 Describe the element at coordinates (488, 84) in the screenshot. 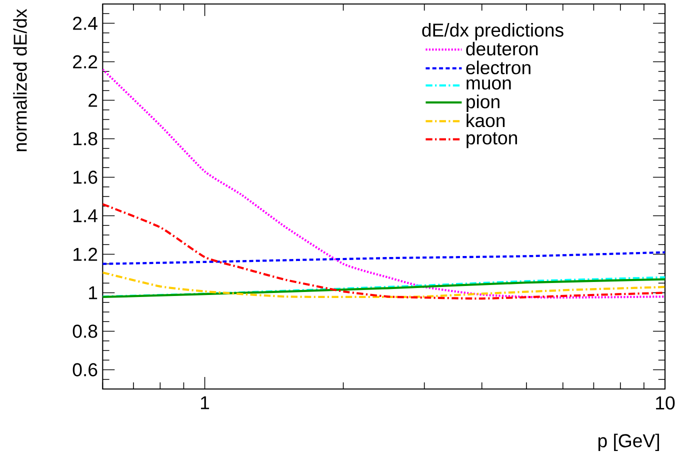

I see `legend-label: muon` at that location.